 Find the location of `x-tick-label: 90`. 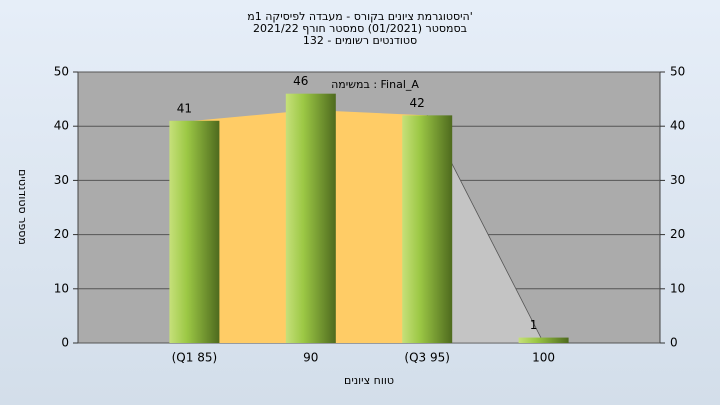

x-tick-label: 90 is located at coordinates (310, 358).